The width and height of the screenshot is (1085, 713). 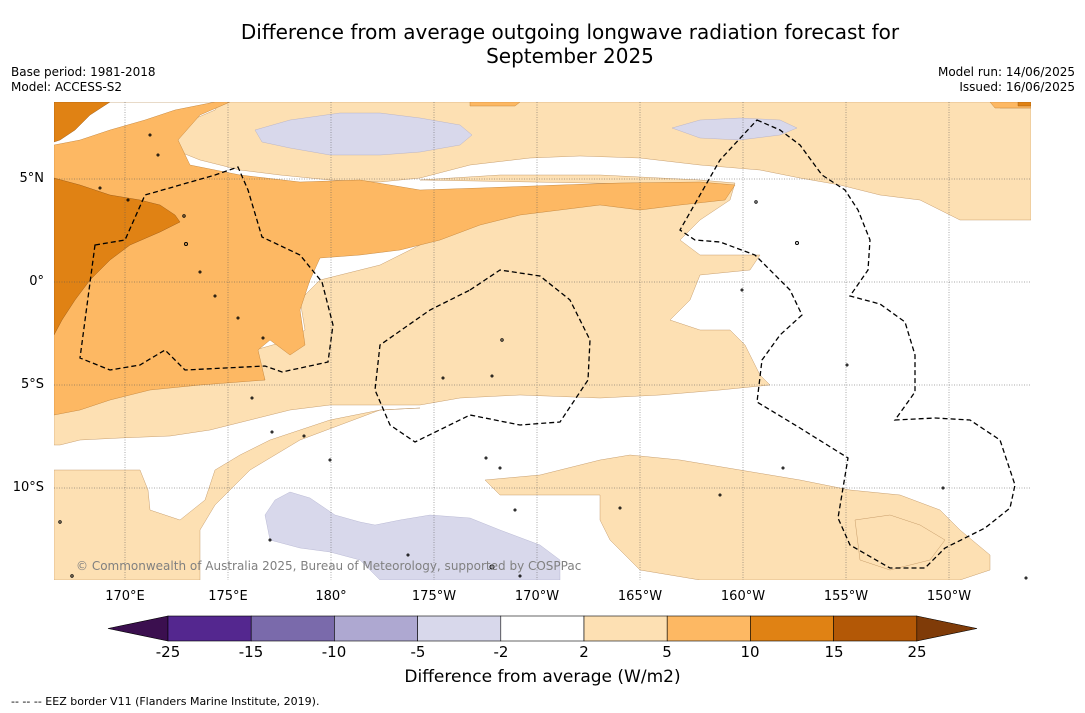 I want to click on colorbar-title: Difference from average (W/m2), so click(x=542, y=677).